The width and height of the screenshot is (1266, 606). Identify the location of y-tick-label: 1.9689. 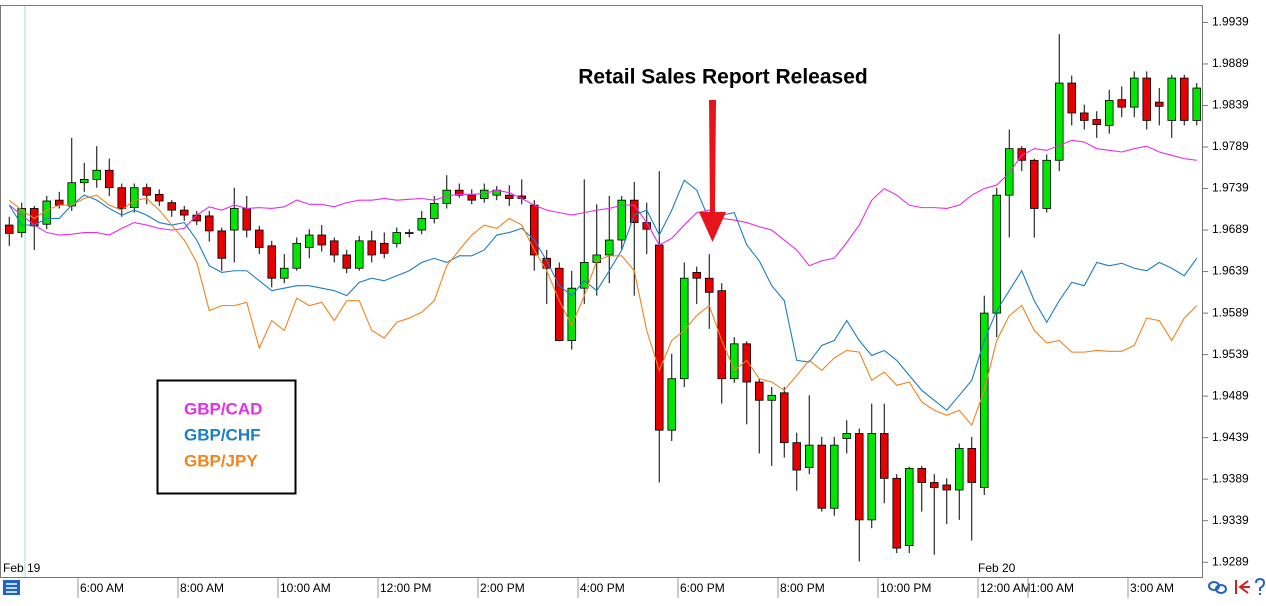
(1230, 229).